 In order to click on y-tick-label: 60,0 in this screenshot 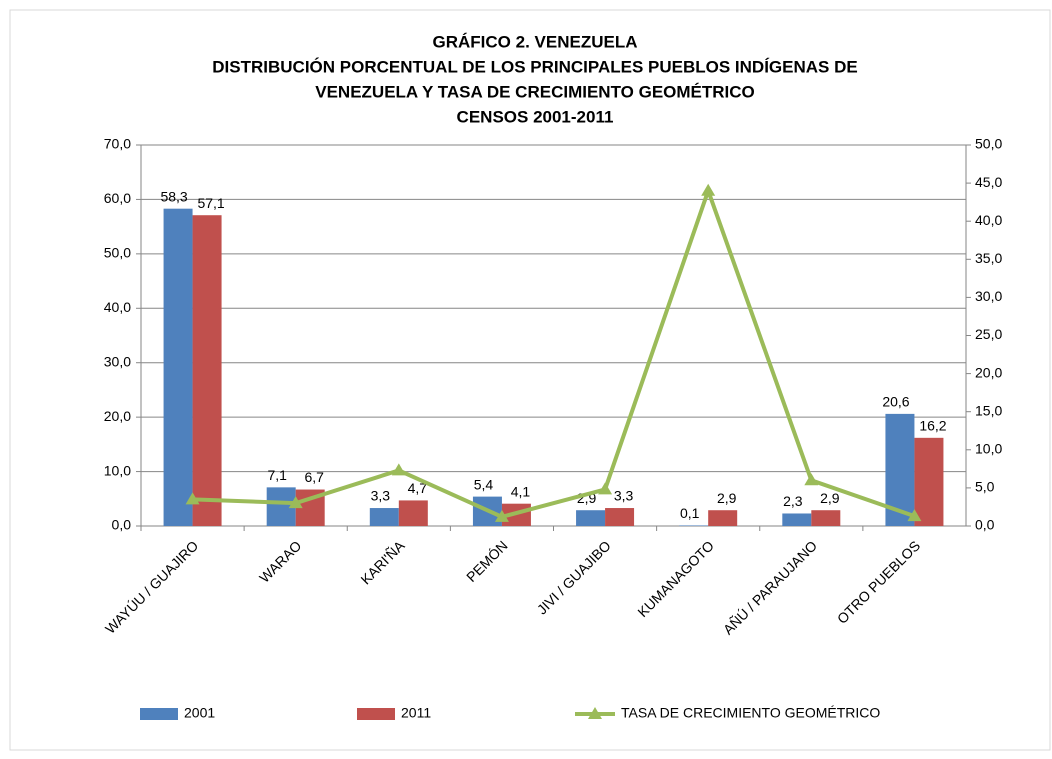, I will do `click(117, 198)`.